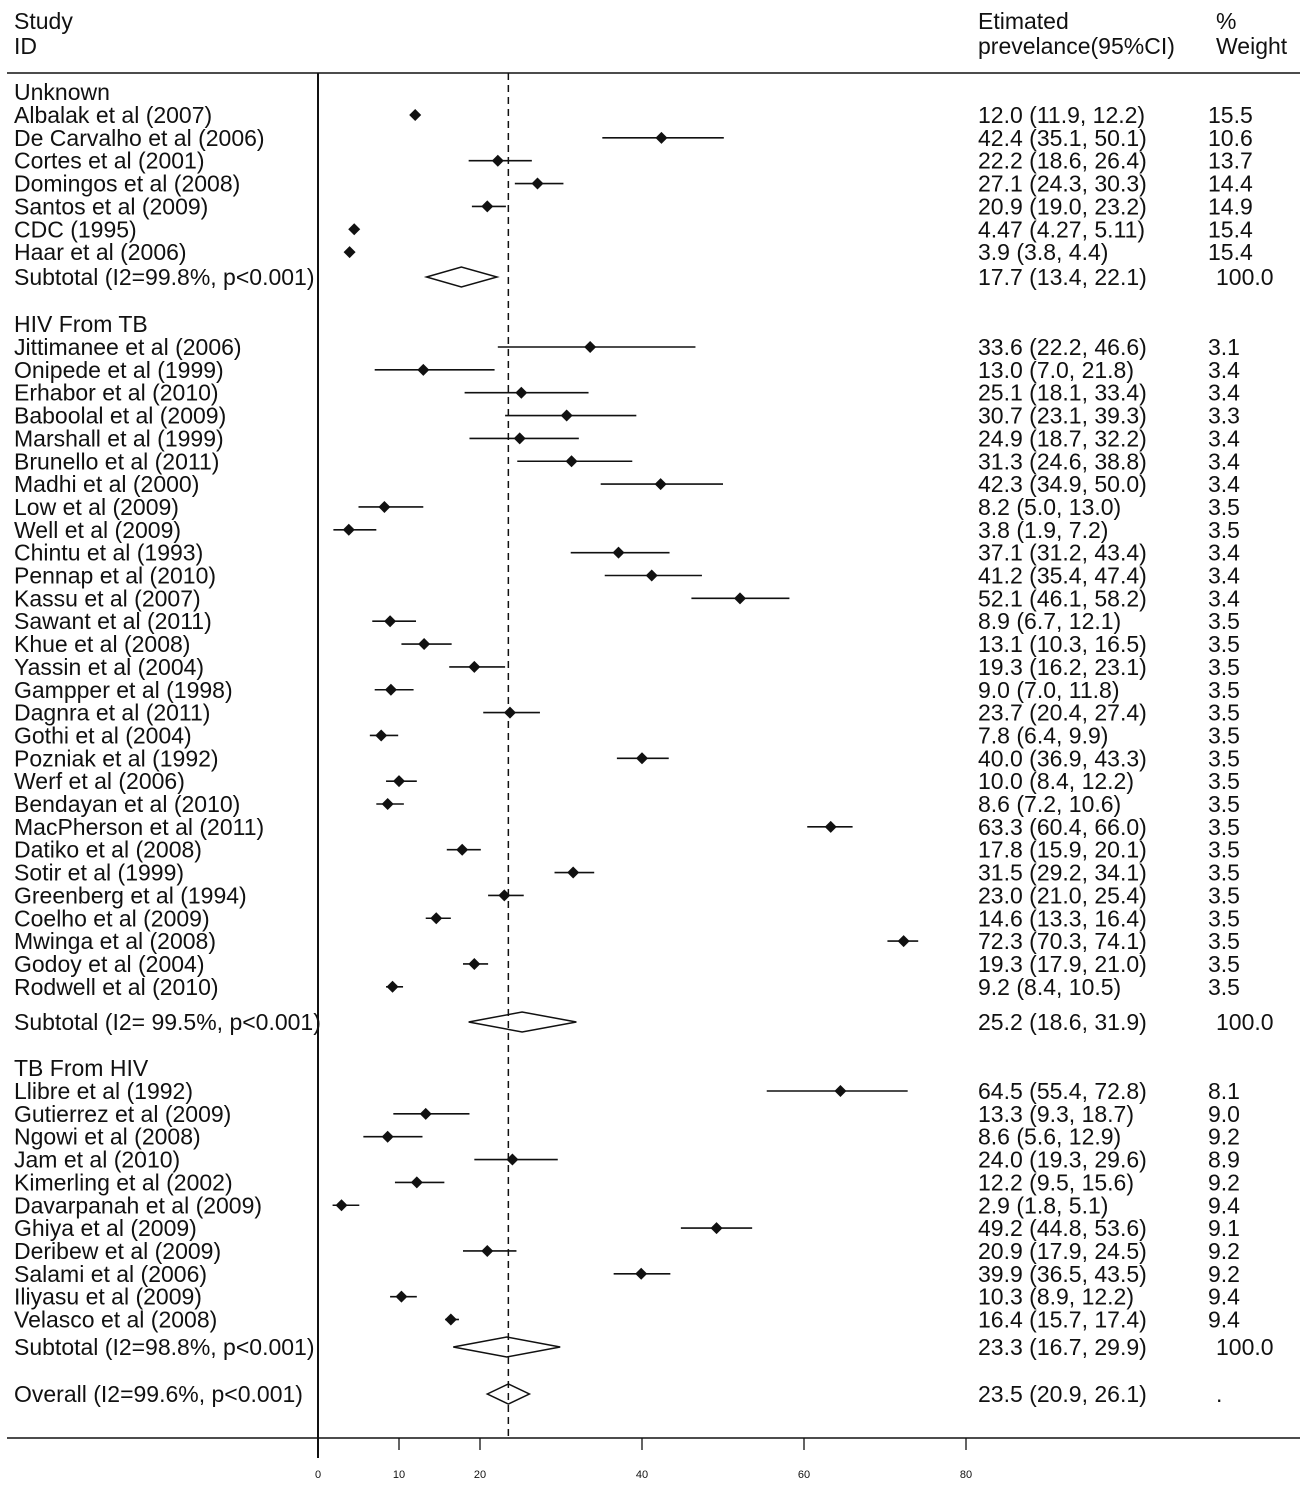 The image size is (1307, 1485). What do you see at coordinates (1049, 1137) in the screenshot?
I see `study-estimate-ci: 8.6 (5.6, 12.9)` at bounding box center [1049, 1137].